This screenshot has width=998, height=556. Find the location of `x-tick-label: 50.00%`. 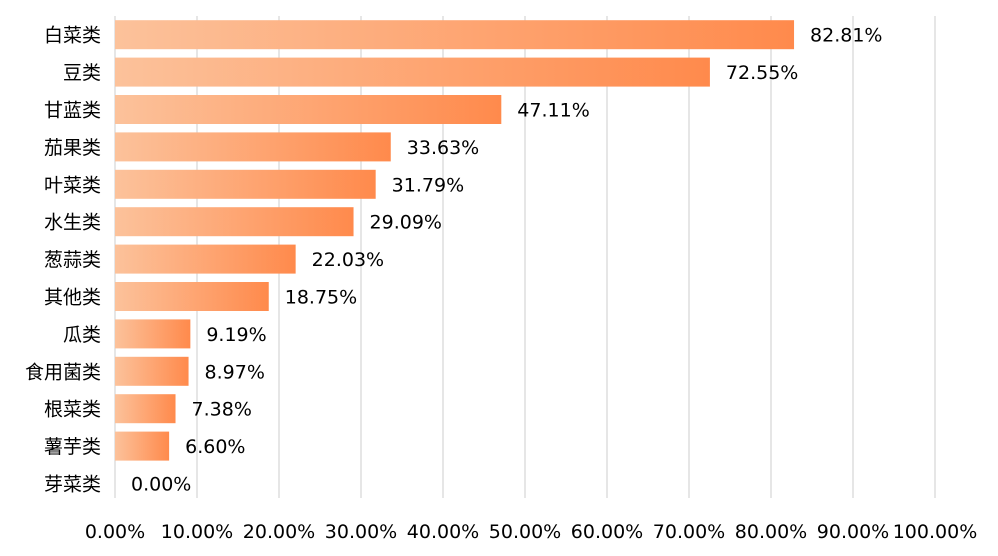

x-tick-label: 50.00% is located at coordinates (525, 532).